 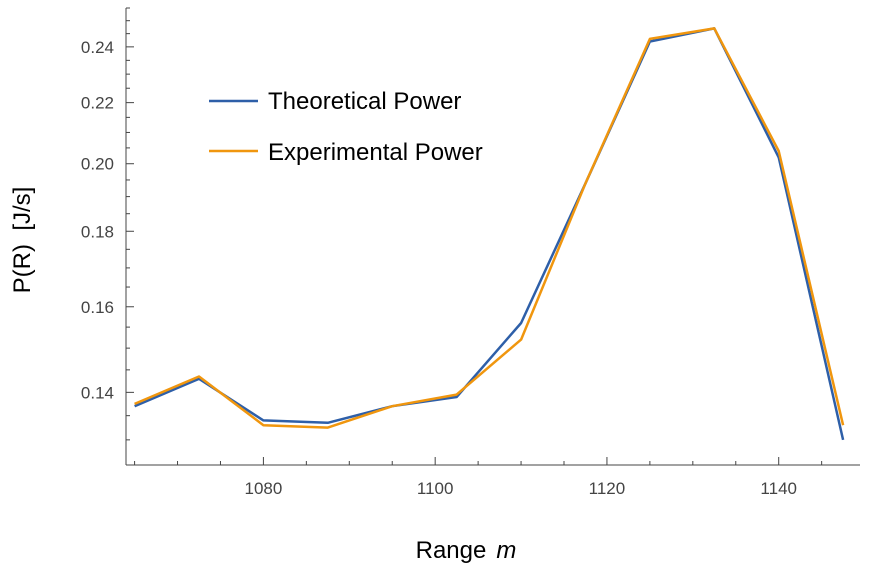 I want to click on y-tick-label: 0.18, so click(x=97, y=231).